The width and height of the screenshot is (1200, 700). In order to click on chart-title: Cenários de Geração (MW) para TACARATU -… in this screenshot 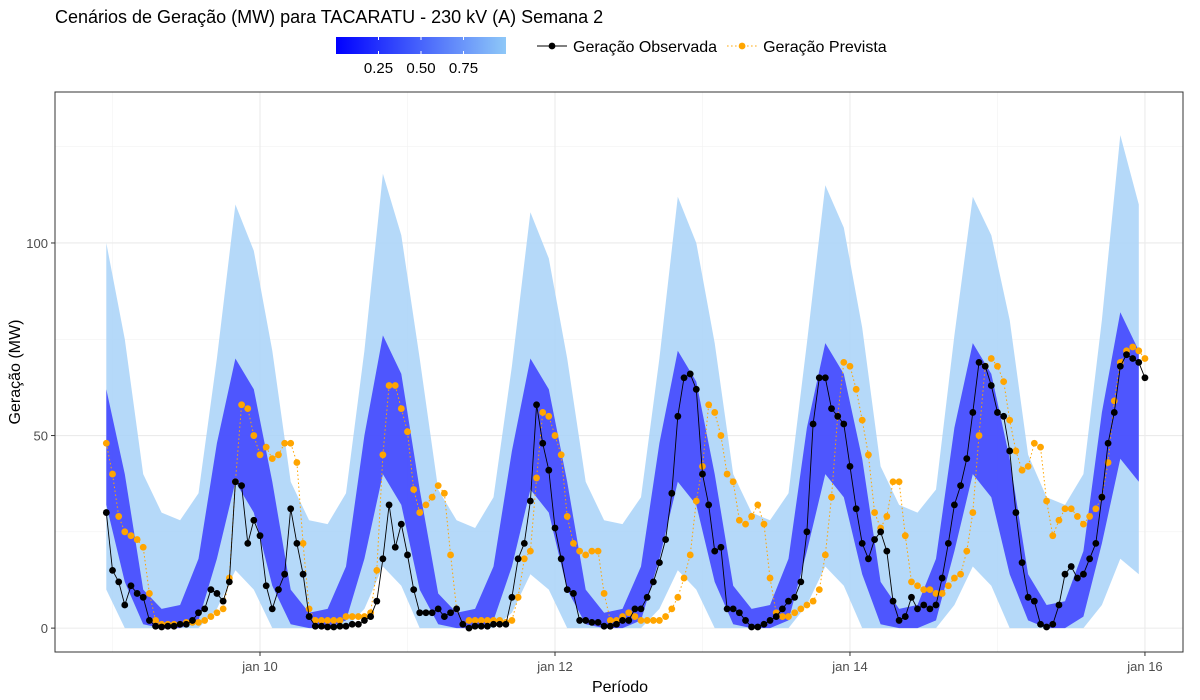, I will do `click(329, 17)`.